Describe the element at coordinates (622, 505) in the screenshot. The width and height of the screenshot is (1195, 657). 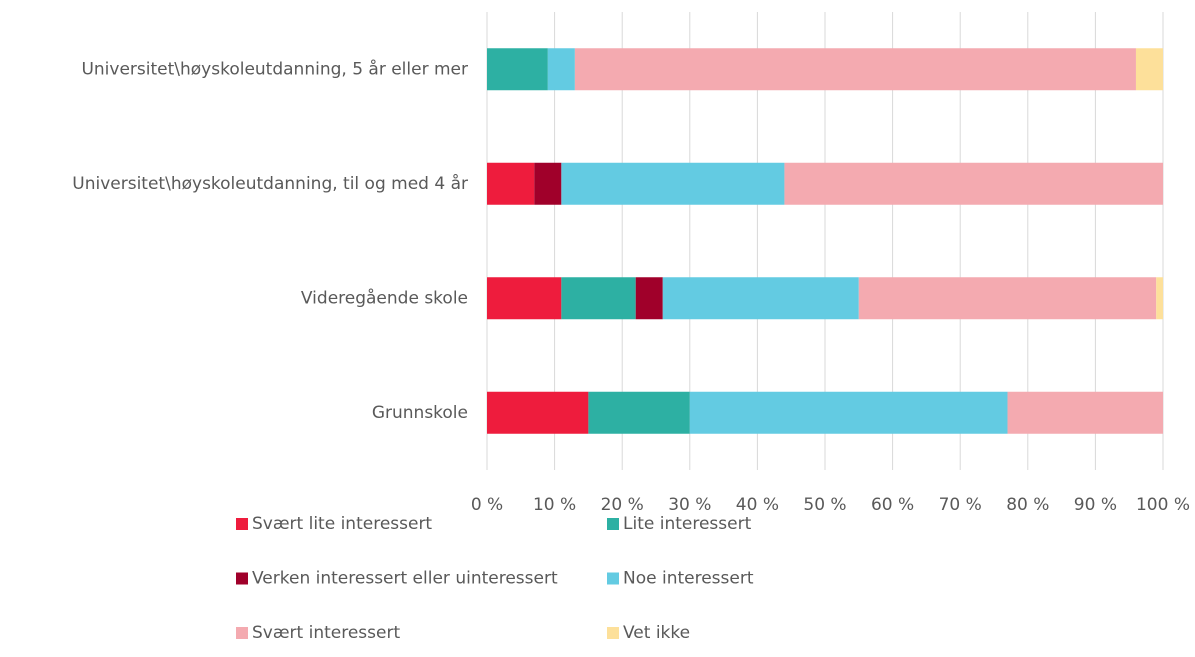
I see `x-tick-label: 20 %` at that location.